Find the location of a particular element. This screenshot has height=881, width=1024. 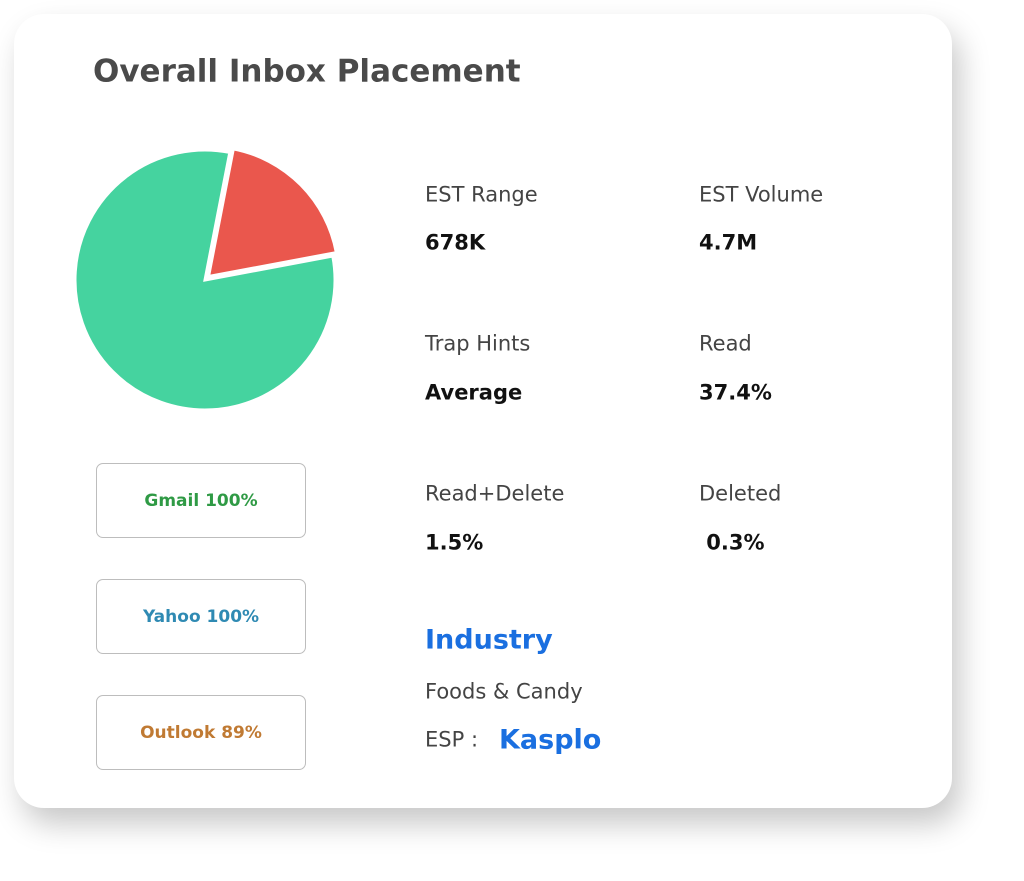

stat-label: Read+Delete is located at coordinates (495, 493).